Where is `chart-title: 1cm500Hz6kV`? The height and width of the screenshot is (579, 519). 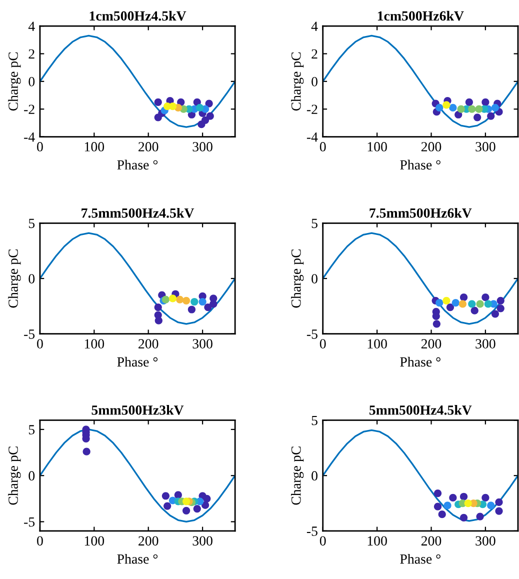 chart-title: 1cm500Hz6kV is located at coordinates (421, 15).